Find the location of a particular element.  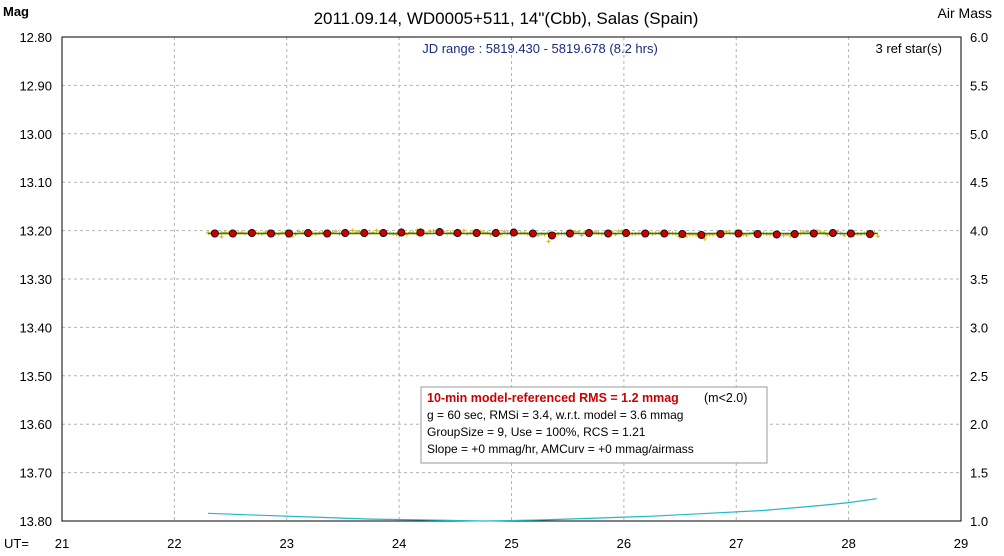

y-tick-label-left: 13.10 is located at coordinates (35, 182).